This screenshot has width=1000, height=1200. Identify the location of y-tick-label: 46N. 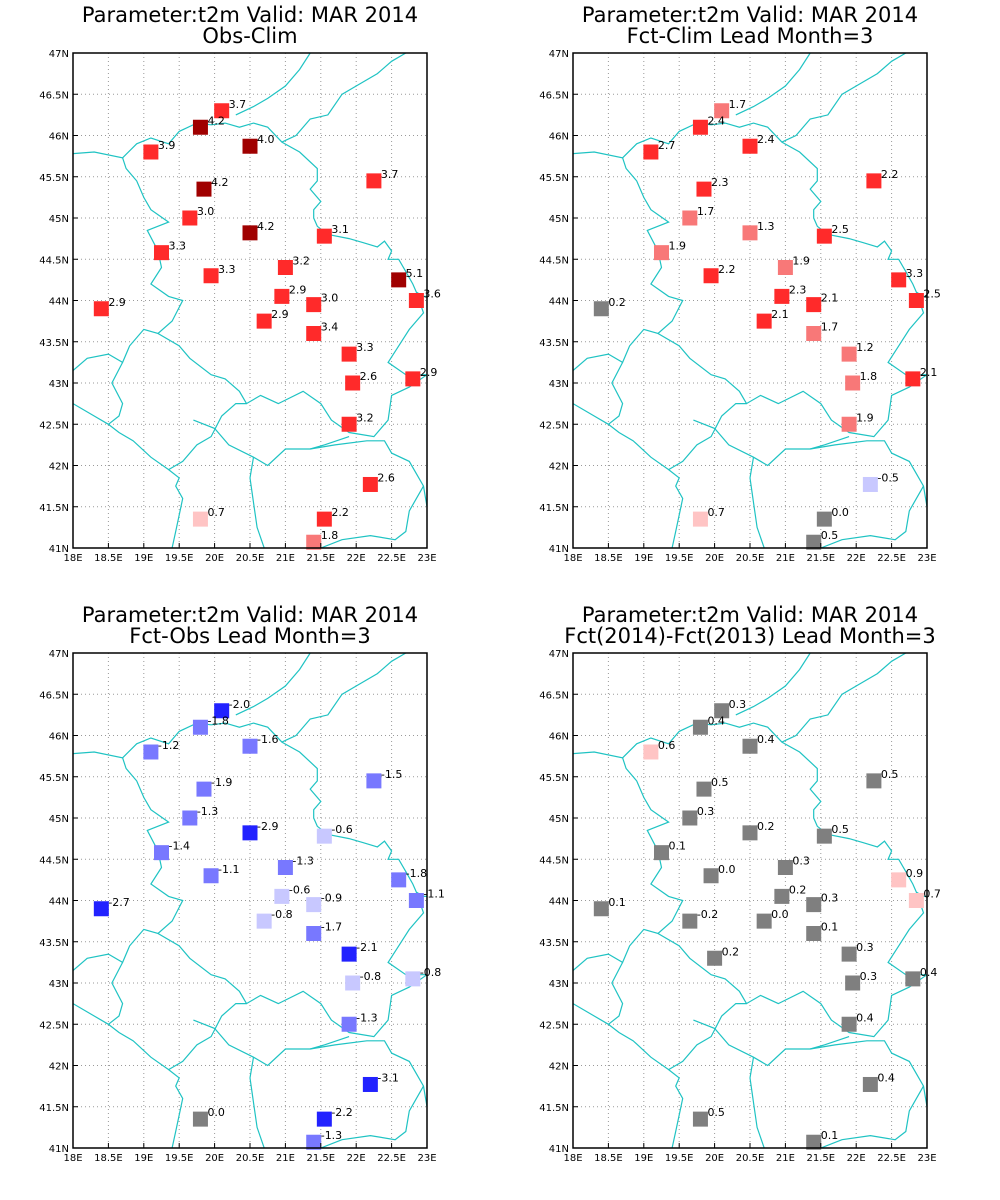
(559, 737).